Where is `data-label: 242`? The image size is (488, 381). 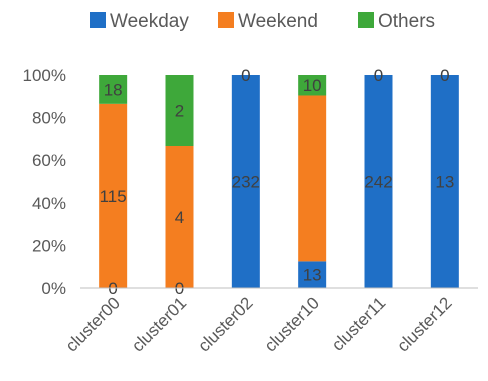
data-label: 242 is located at coordinates (378, 182).